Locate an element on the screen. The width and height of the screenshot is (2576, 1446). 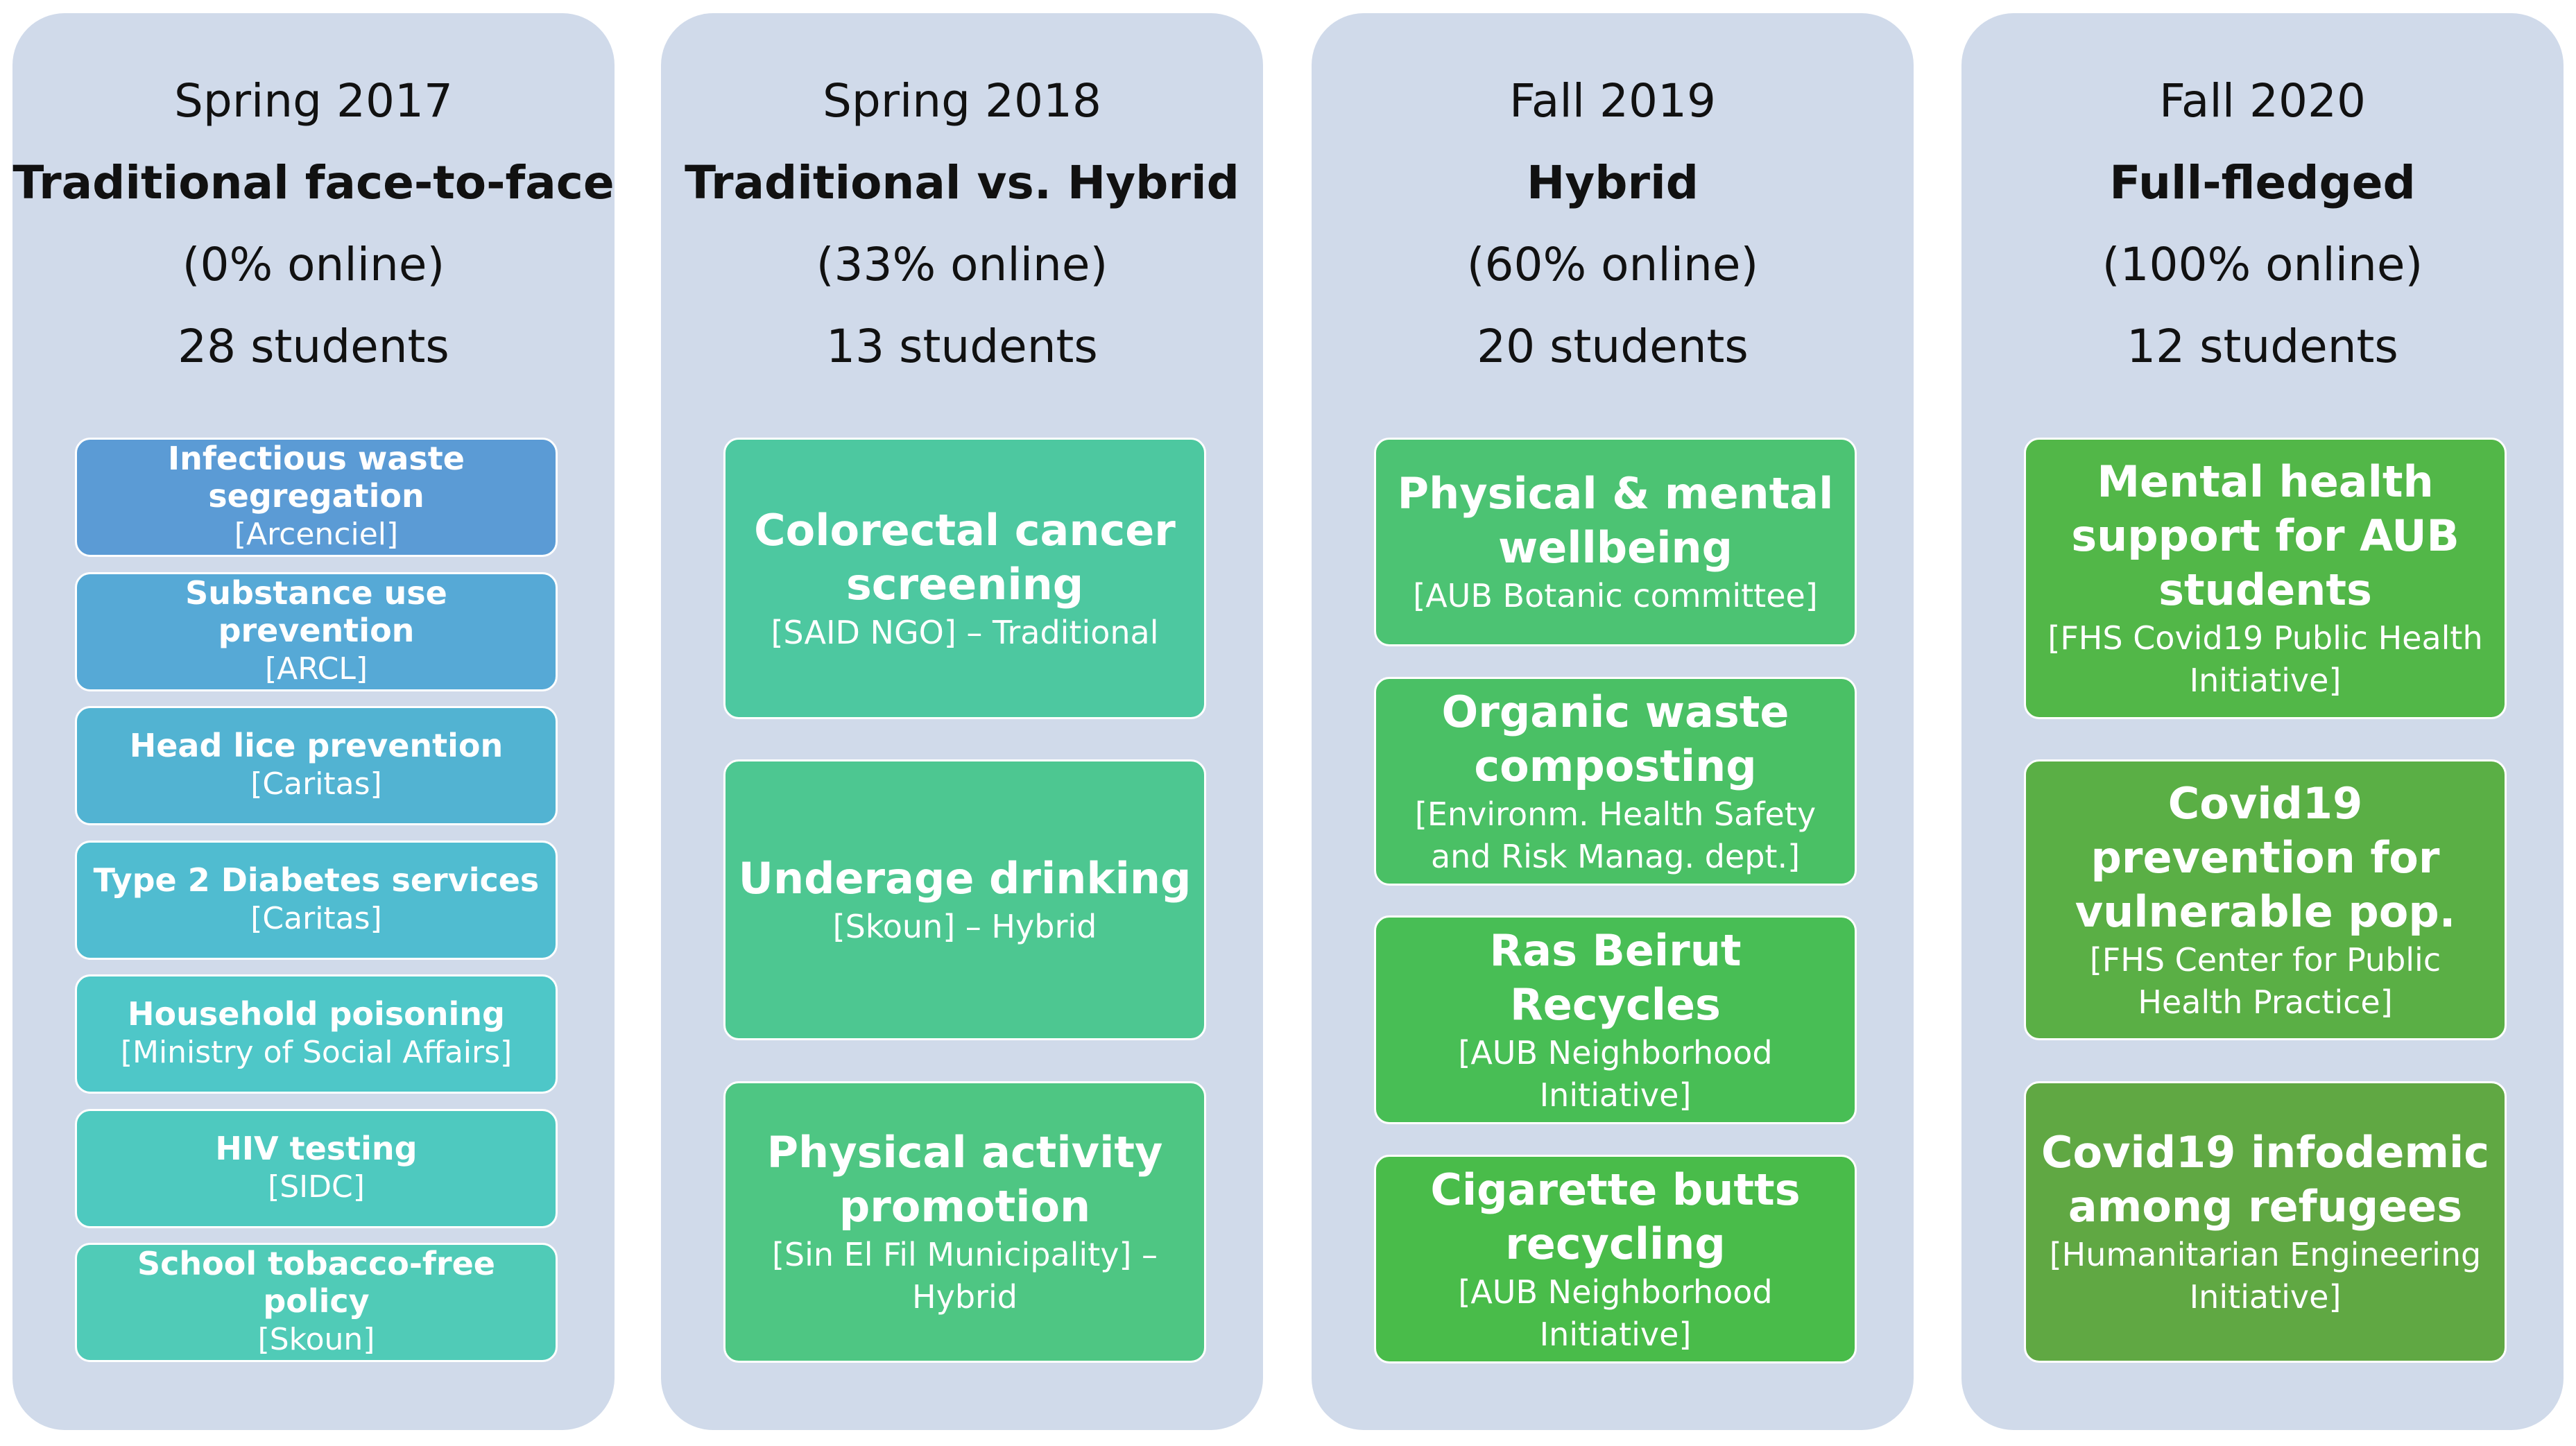
project-partner: [FHS Covid19 Public Health Initiative] is located at coordinates (2265, 659).